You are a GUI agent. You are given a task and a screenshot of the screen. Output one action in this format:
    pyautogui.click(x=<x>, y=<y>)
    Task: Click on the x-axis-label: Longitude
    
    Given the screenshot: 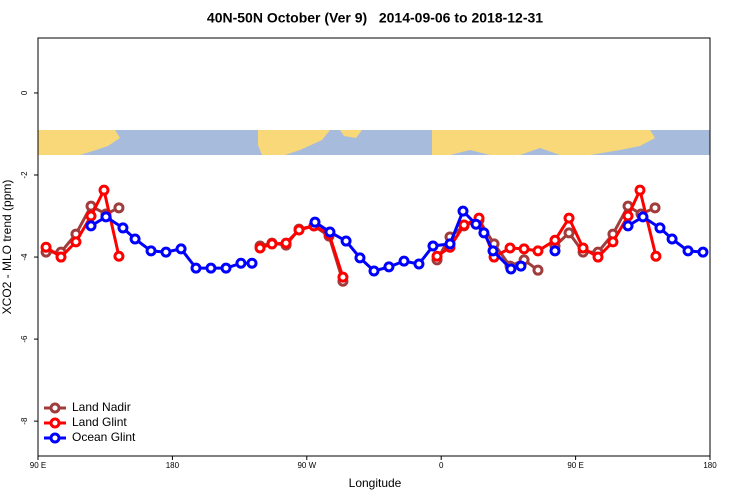 What is the action you would take?
    pyautogui.click(x=375, y=483)
    